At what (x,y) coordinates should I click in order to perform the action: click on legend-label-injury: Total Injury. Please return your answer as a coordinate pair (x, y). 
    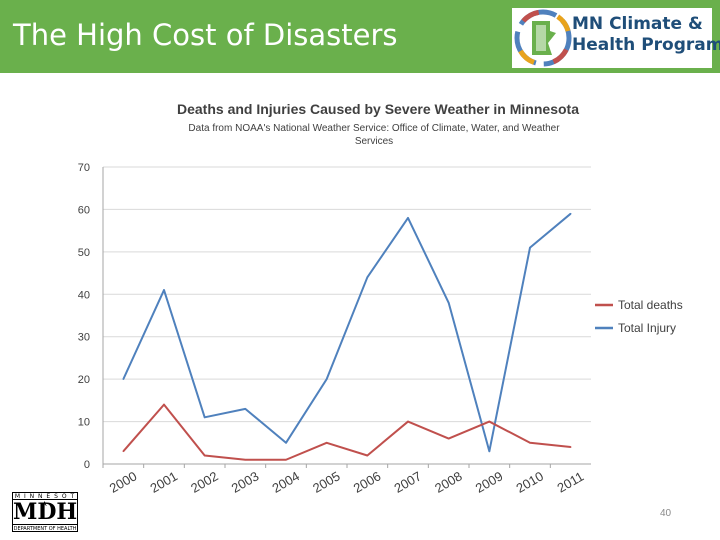
    Looking at the image, I should click on (647, 328).